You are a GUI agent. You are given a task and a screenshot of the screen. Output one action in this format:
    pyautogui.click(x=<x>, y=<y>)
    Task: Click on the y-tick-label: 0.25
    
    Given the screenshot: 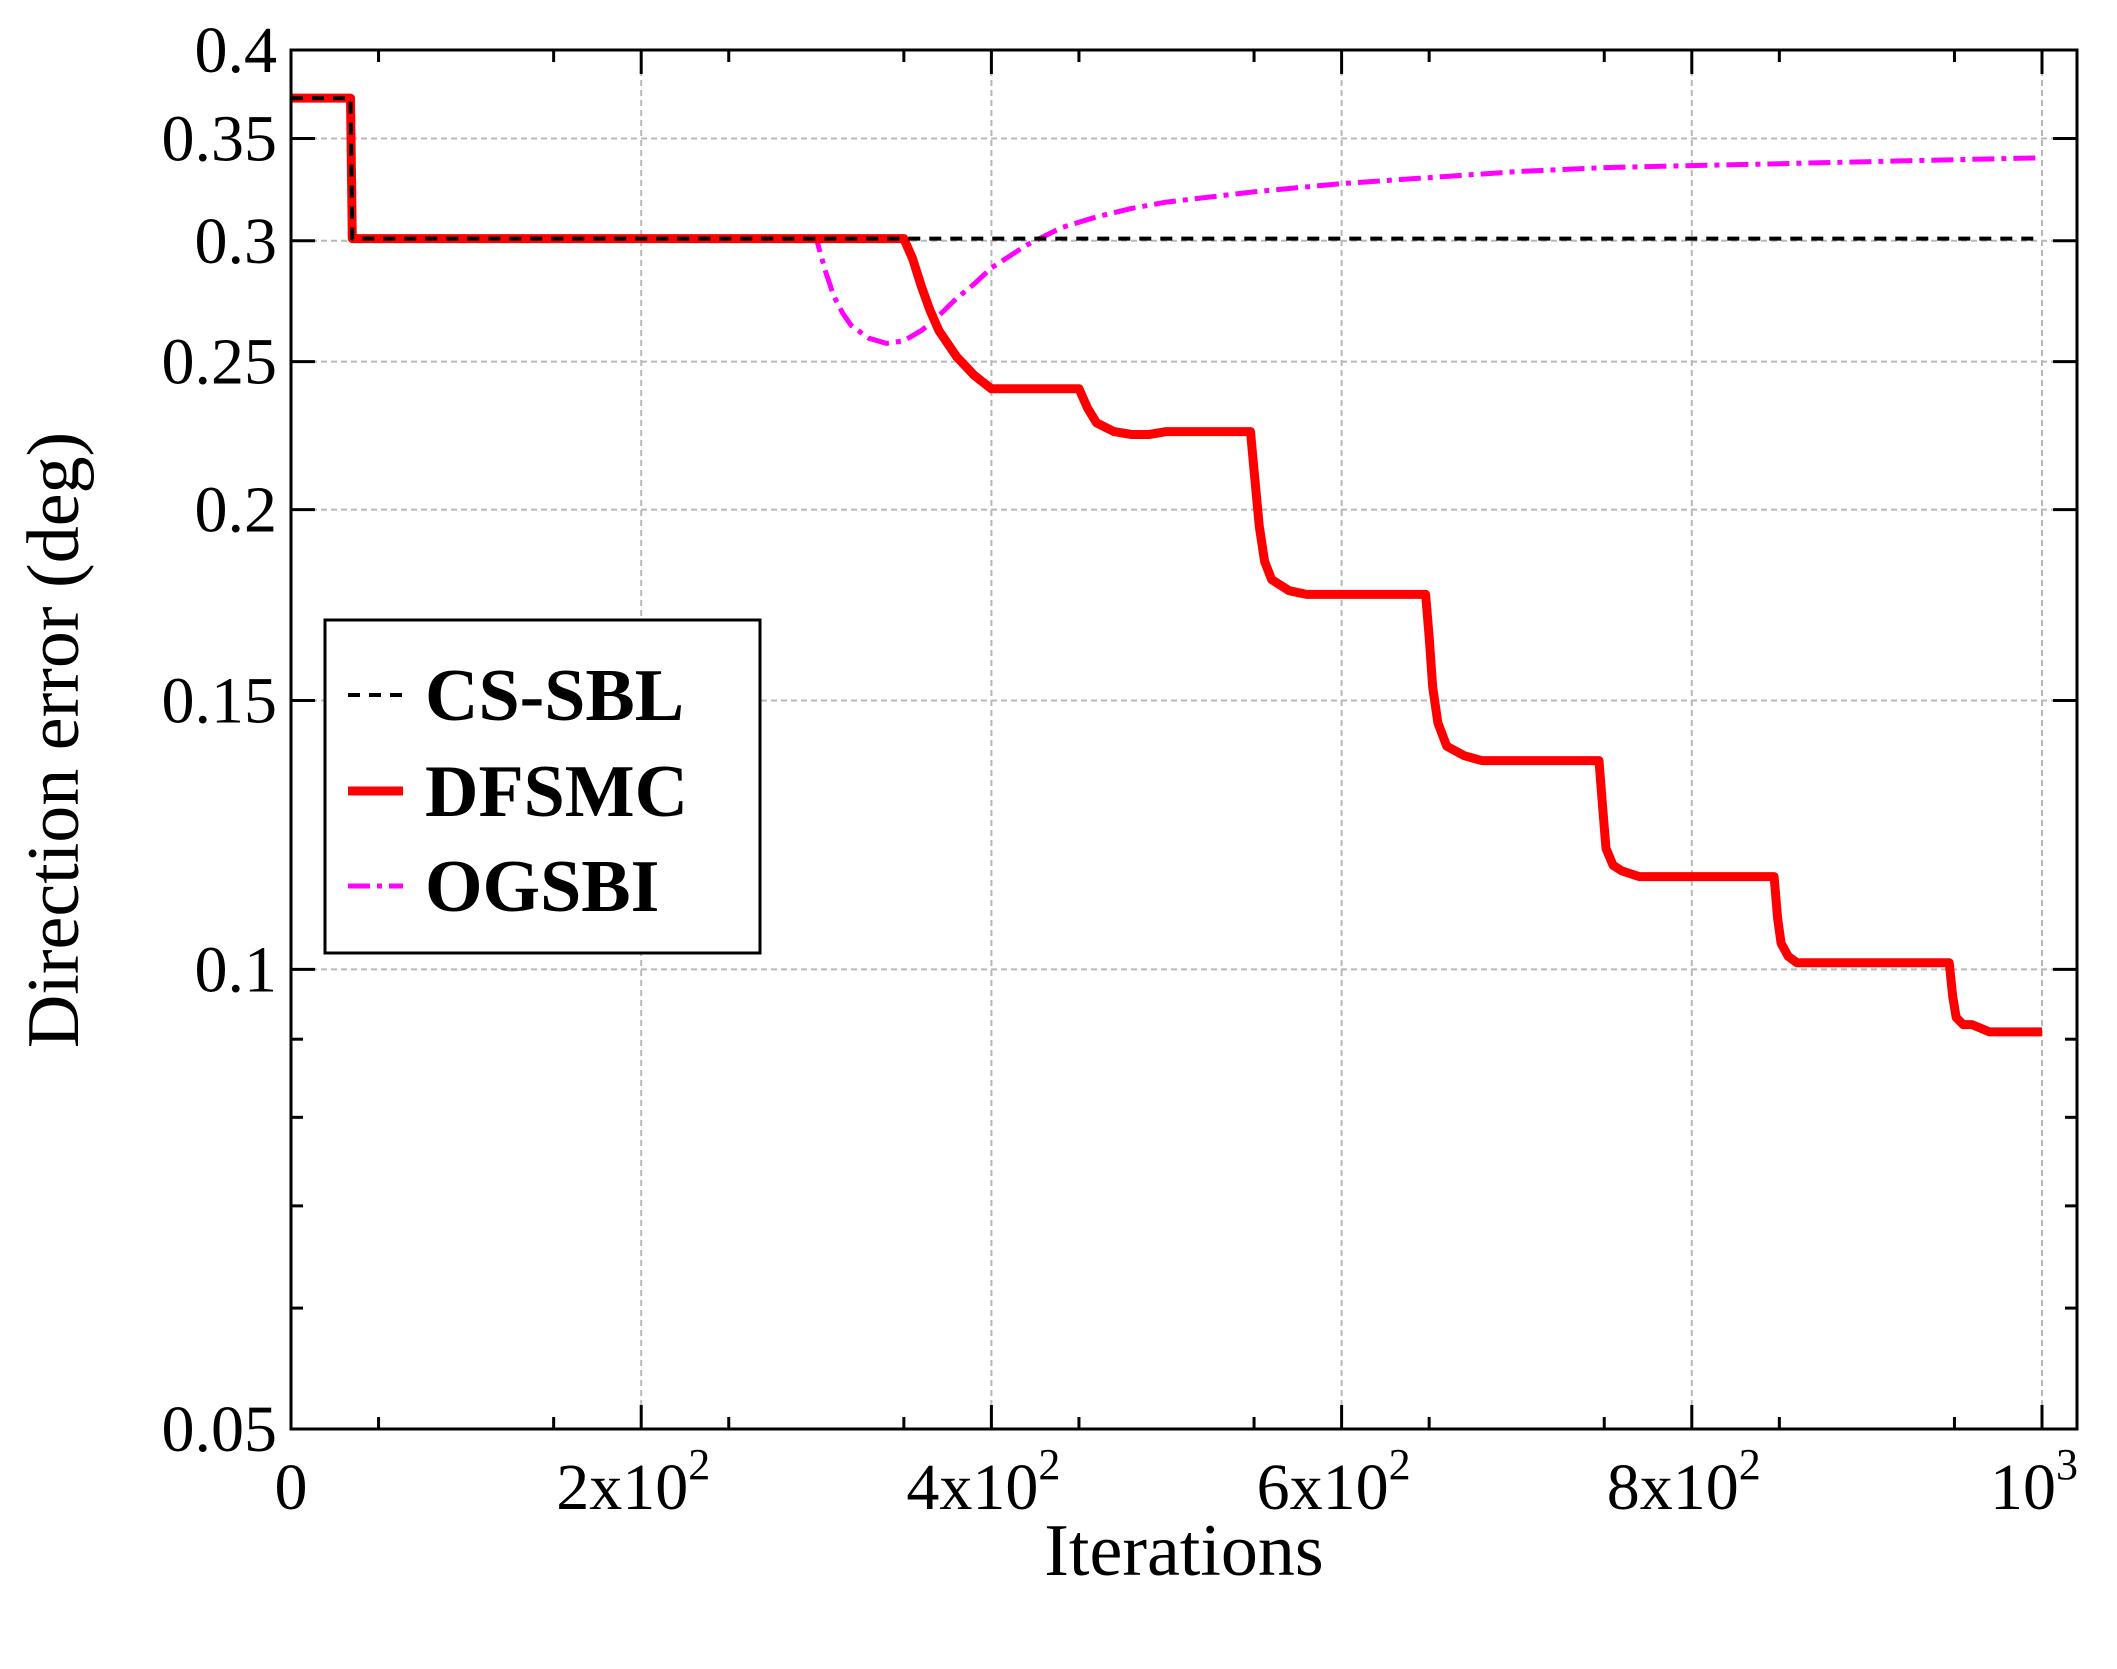 What is the action you would take?
    pyautogui.click(x=220, y=362)
    